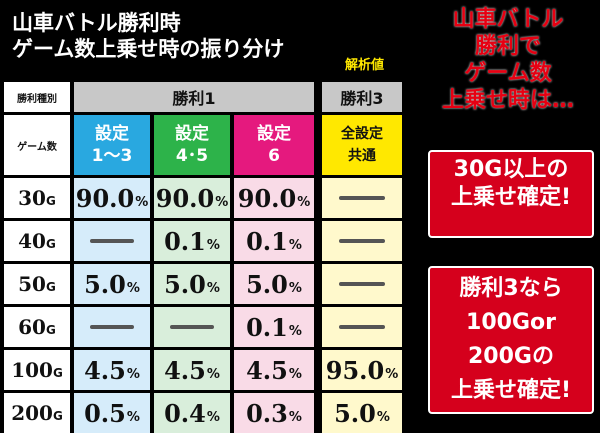  What do you see at coordinates (32, 413) in the screenshot?
I see `games: 200` at bounding box center [32, 413].